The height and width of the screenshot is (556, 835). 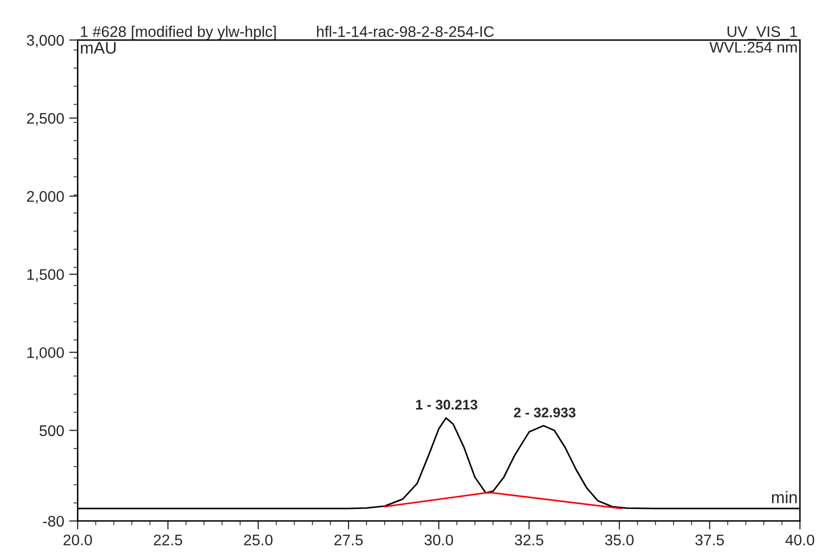 I want to click on y-tick-label: 2,000, so click(x=45, y=197).